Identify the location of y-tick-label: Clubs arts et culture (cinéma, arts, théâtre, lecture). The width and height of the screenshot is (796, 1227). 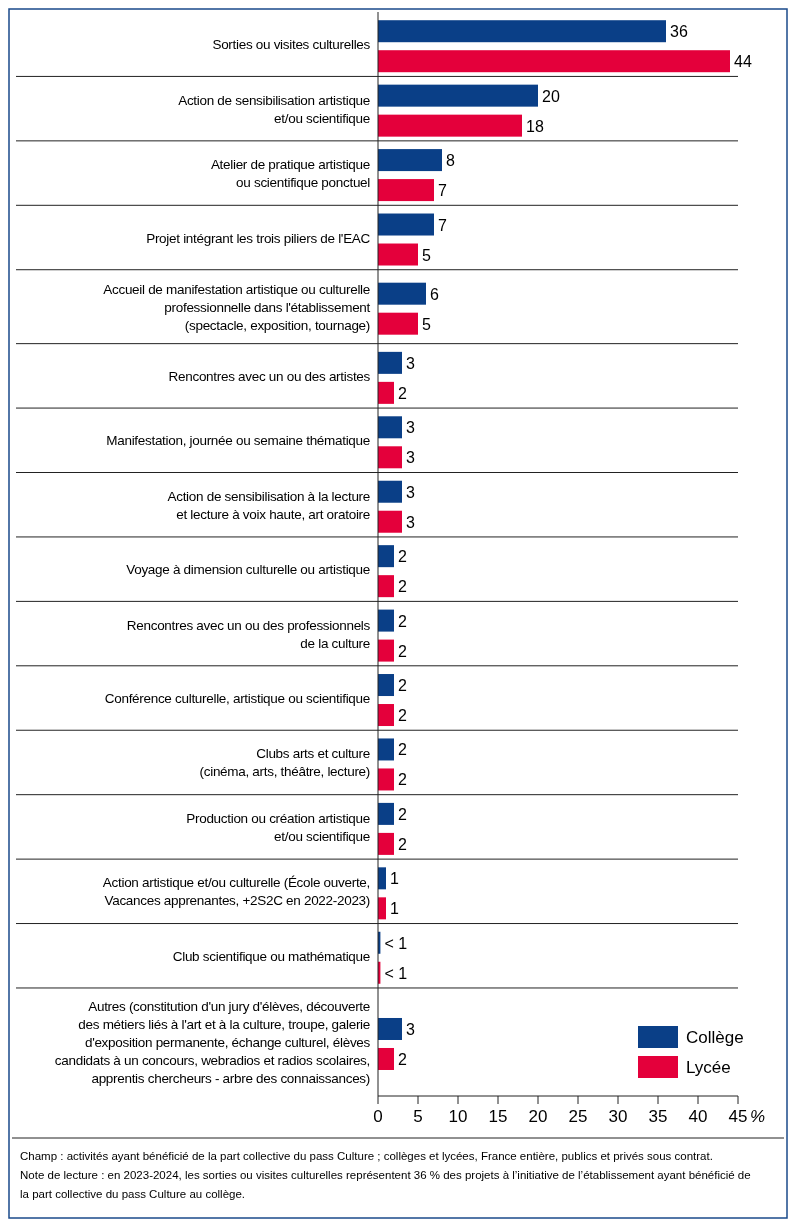
(284, 763).